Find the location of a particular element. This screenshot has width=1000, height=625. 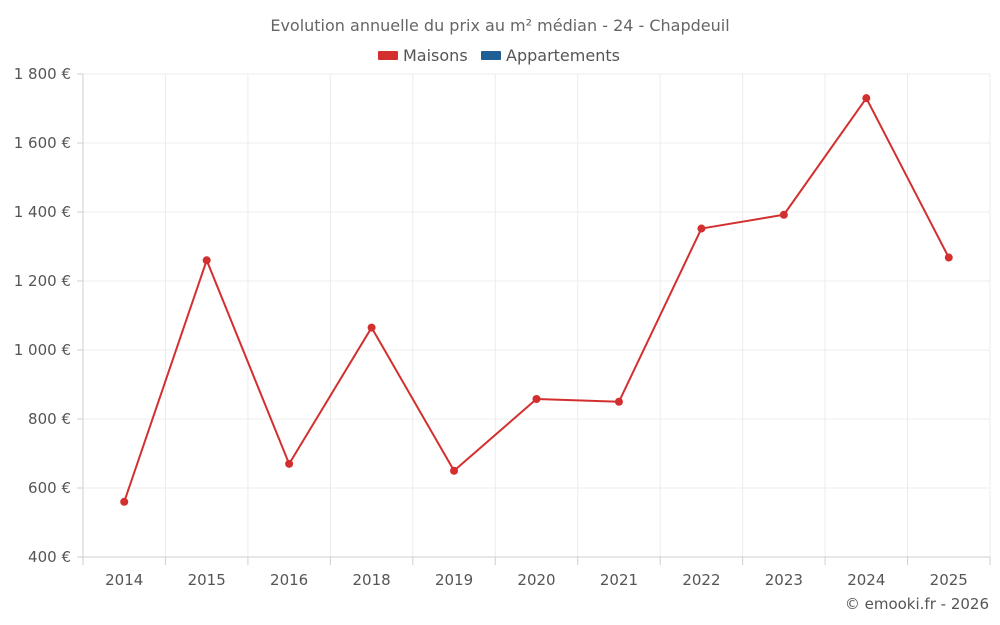

x-tick-label: 2020 is located at coordinates (536, 580).